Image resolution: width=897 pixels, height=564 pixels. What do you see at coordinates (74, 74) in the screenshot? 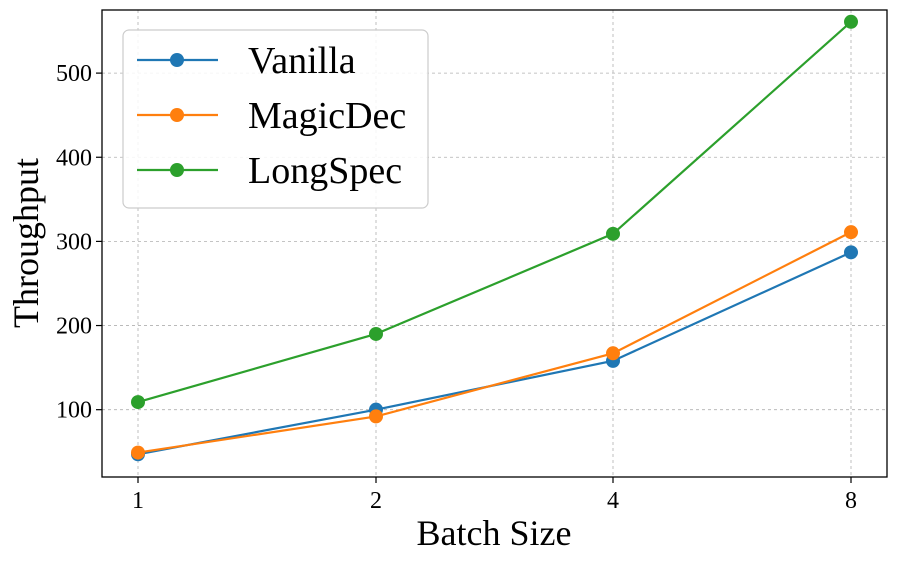
I see `y-tick-label: 500` at bounding box center [74, 74].